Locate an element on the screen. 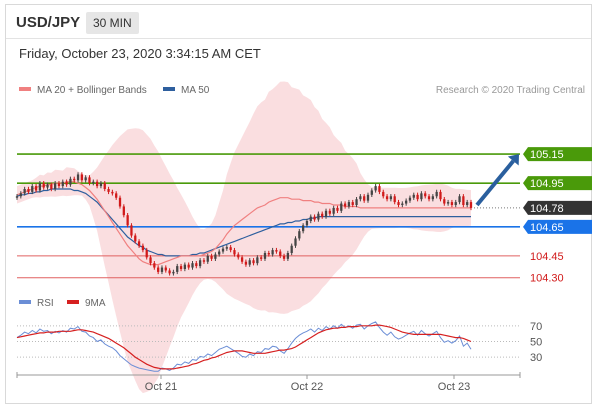 Image resolution: width=597 pixels, height=410 pixels. rsi-ma9-line is located at coordinates (244, 347).